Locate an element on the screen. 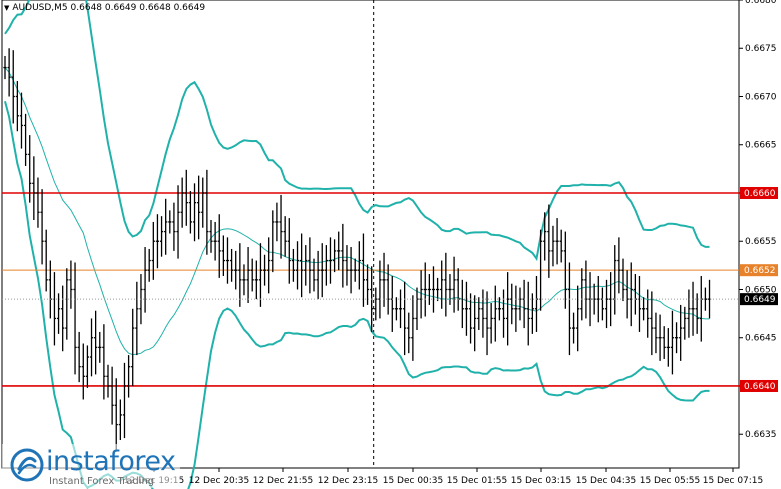 The width and height of the screenshot is (781, 489). level-price-tag: 0.6640 is located at coordinates (759, 385).